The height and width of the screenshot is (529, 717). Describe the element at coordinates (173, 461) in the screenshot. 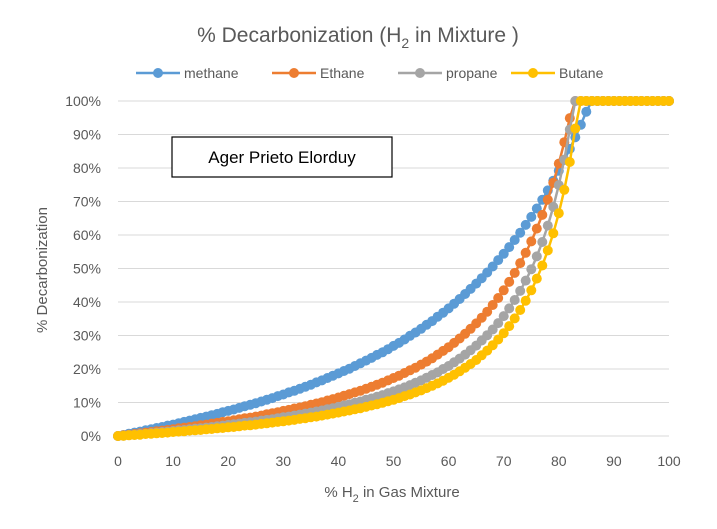

I see `x-tick-label: 10` at that location.